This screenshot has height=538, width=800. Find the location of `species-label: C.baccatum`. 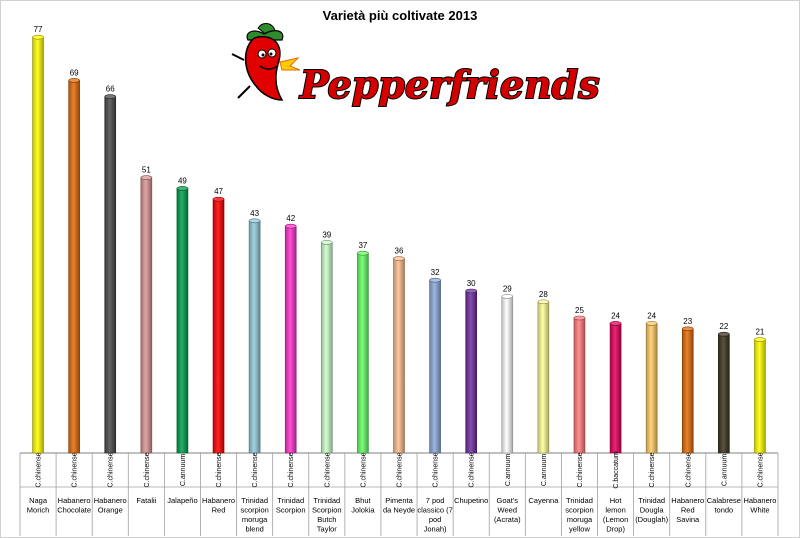

species-label: C.baccatum is located at coordinates (616, 470).